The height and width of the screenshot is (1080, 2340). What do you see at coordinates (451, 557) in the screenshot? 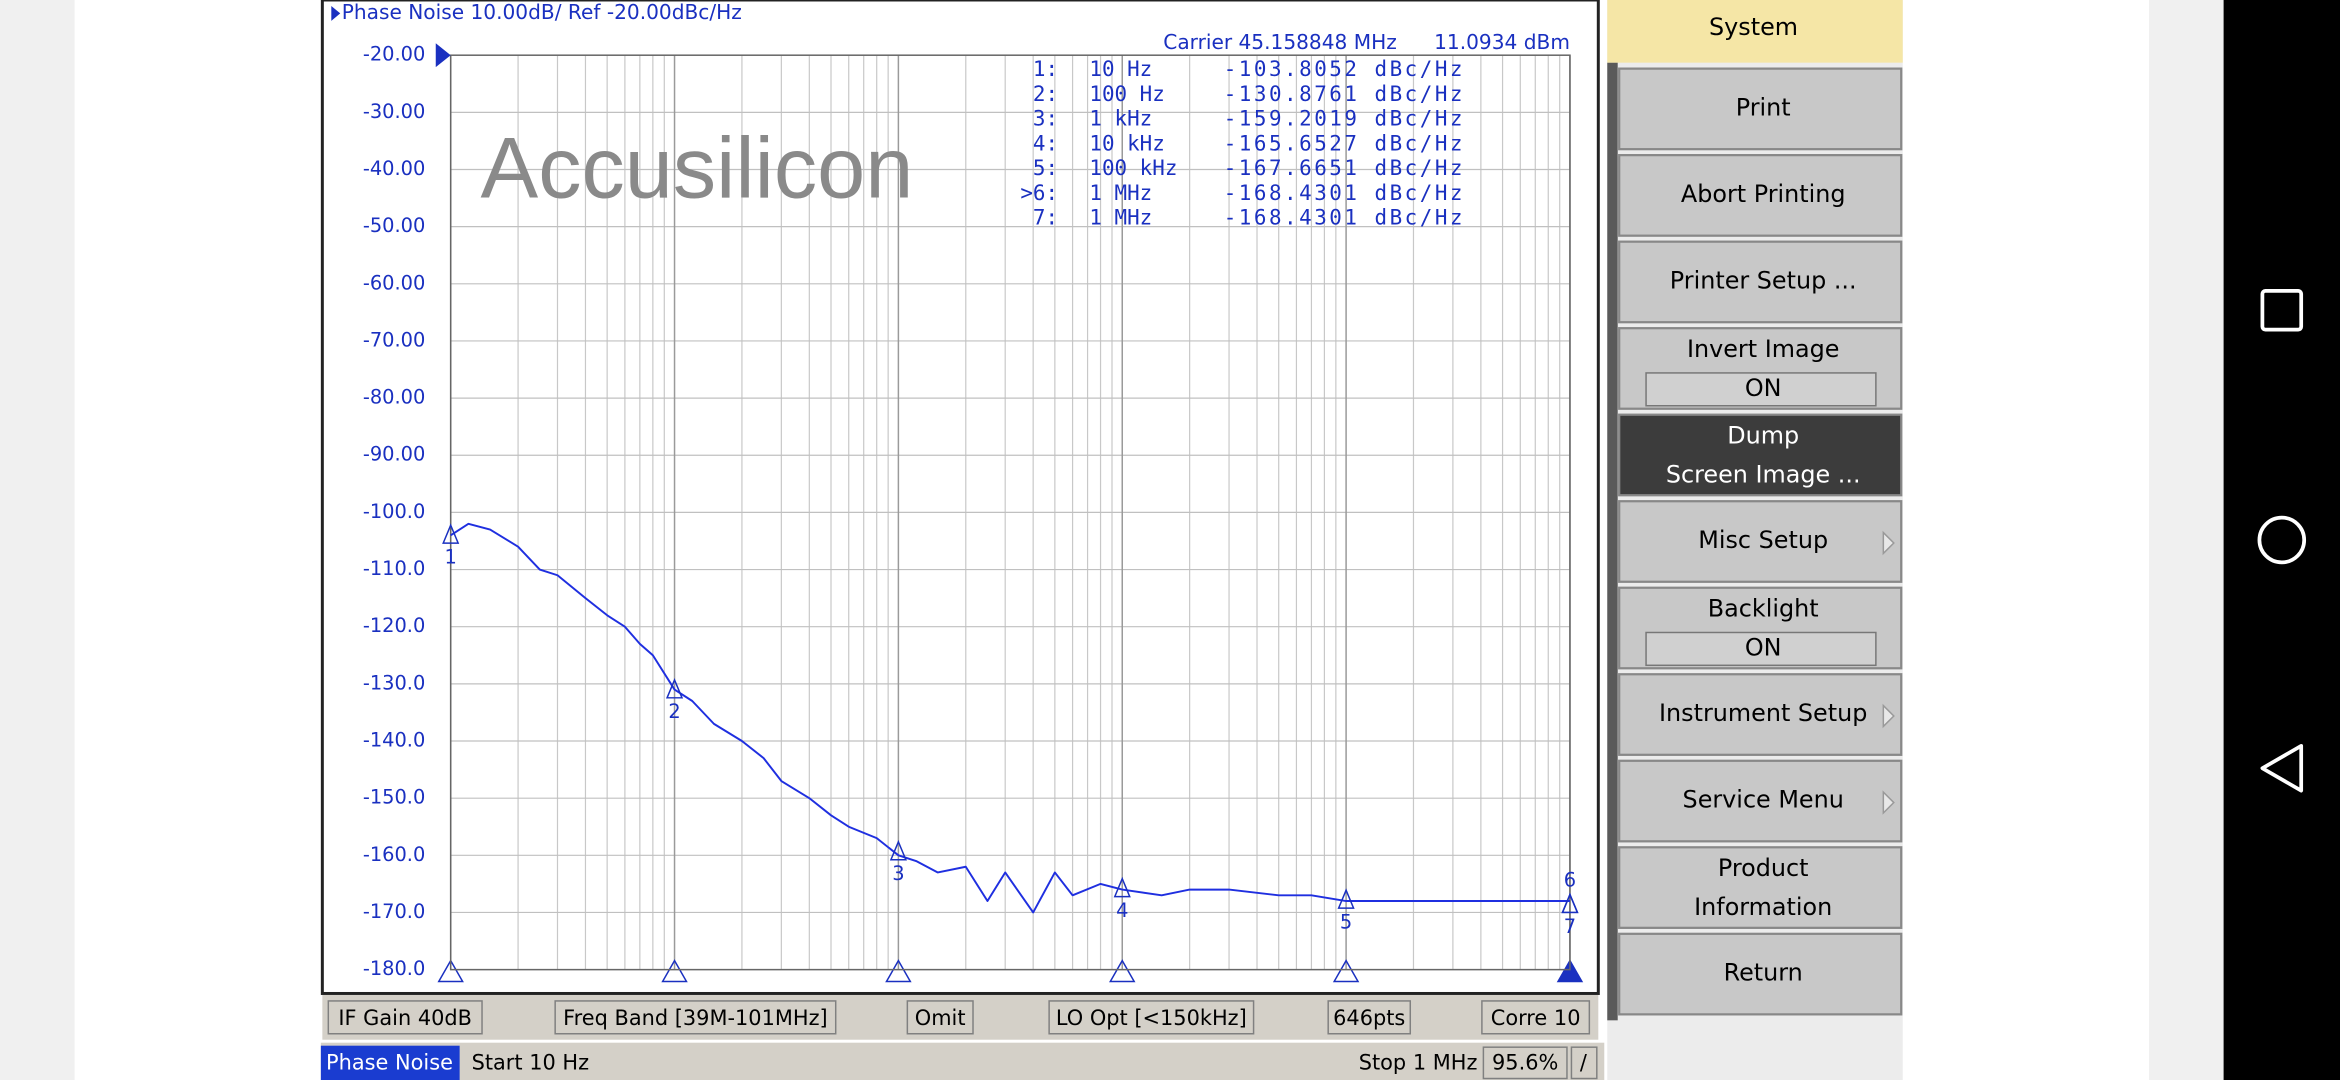
I see `marker-id: 1` at bounding box center [451, 557].